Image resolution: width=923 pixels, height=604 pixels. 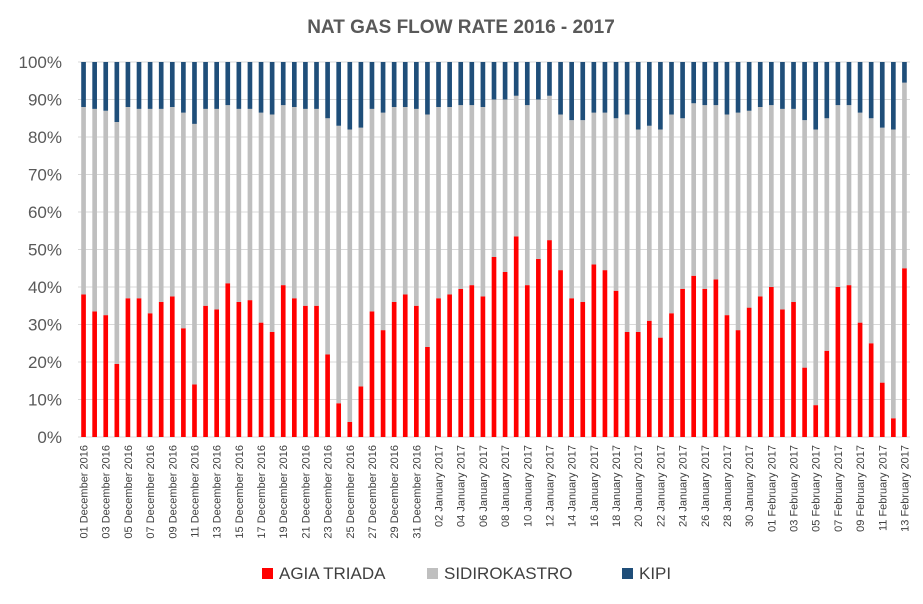 I want to click on x-tick-label: 24 January 2017, so click(x=684, y=486).